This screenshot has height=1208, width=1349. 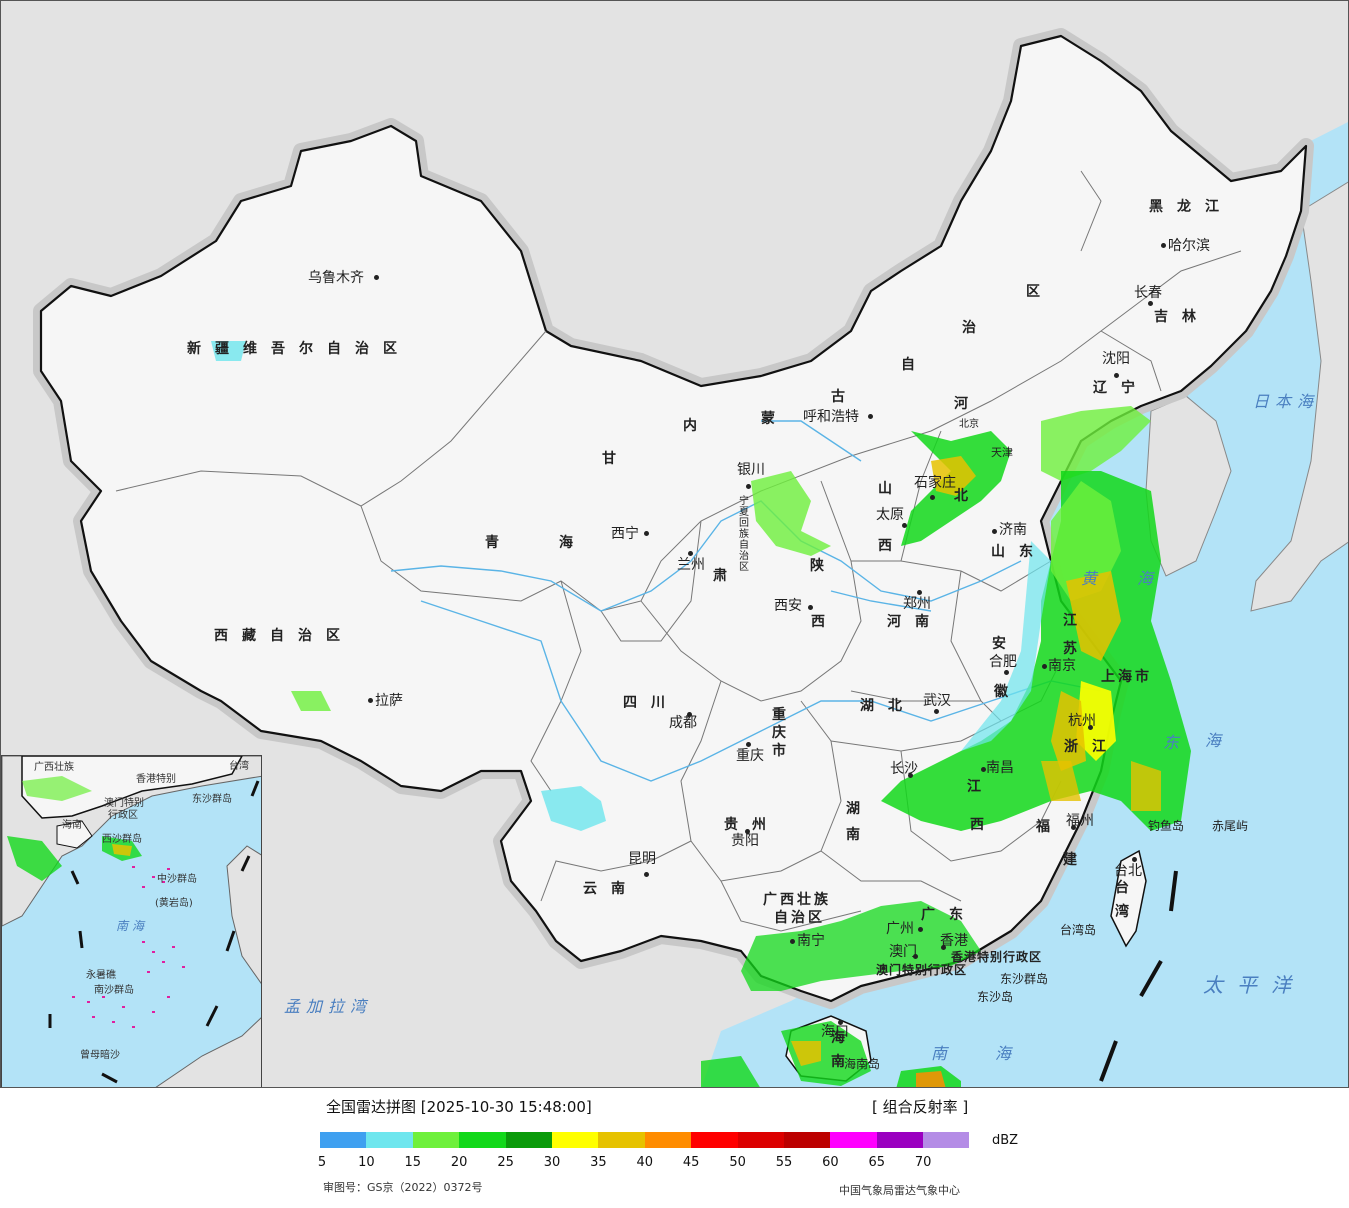 I want to click on taiwan-island, so click(x=1128, y=898).